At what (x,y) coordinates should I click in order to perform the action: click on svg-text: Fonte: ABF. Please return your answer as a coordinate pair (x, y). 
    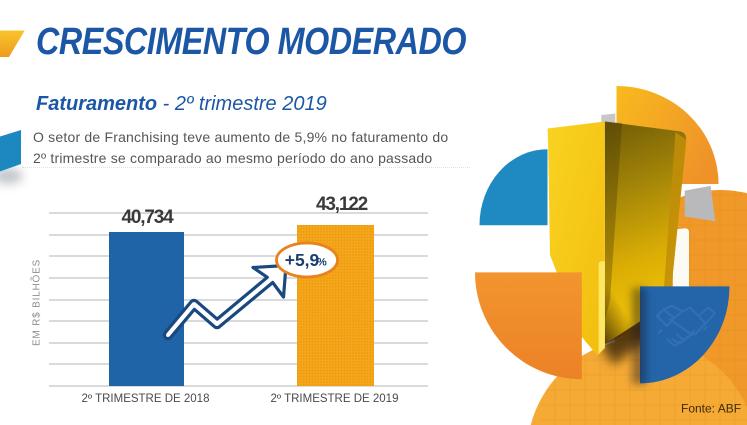
    Looking at the image, I should click on (711, 409).